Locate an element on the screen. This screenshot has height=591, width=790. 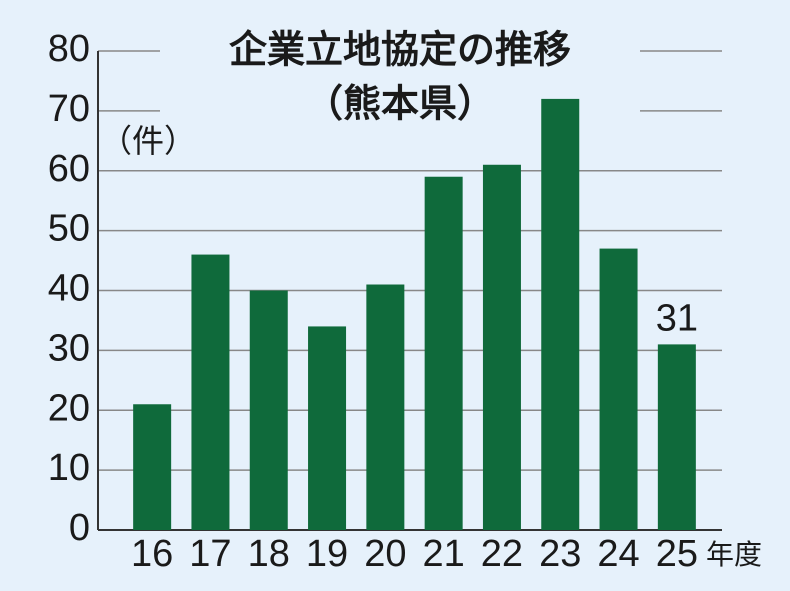
x-tick-label: 17 is located at coordinates (210, 554).